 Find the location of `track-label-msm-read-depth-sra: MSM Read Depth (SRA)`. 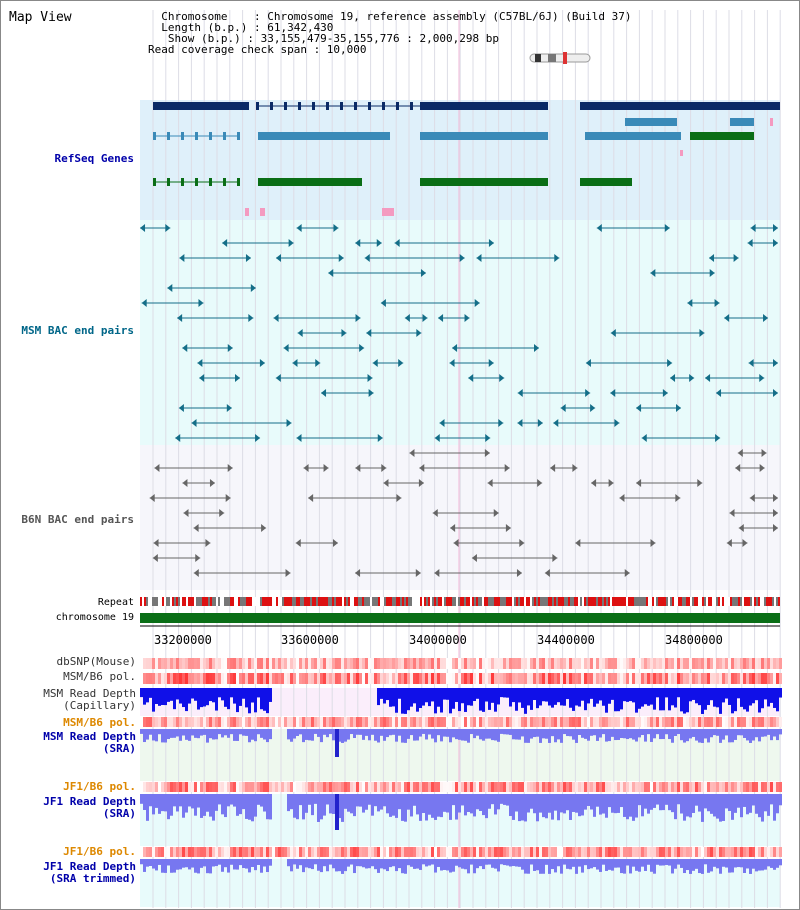

track-label-msm-read-depth-sra: MSM Read Depth (SRA) is located at coordinates (89, 742).